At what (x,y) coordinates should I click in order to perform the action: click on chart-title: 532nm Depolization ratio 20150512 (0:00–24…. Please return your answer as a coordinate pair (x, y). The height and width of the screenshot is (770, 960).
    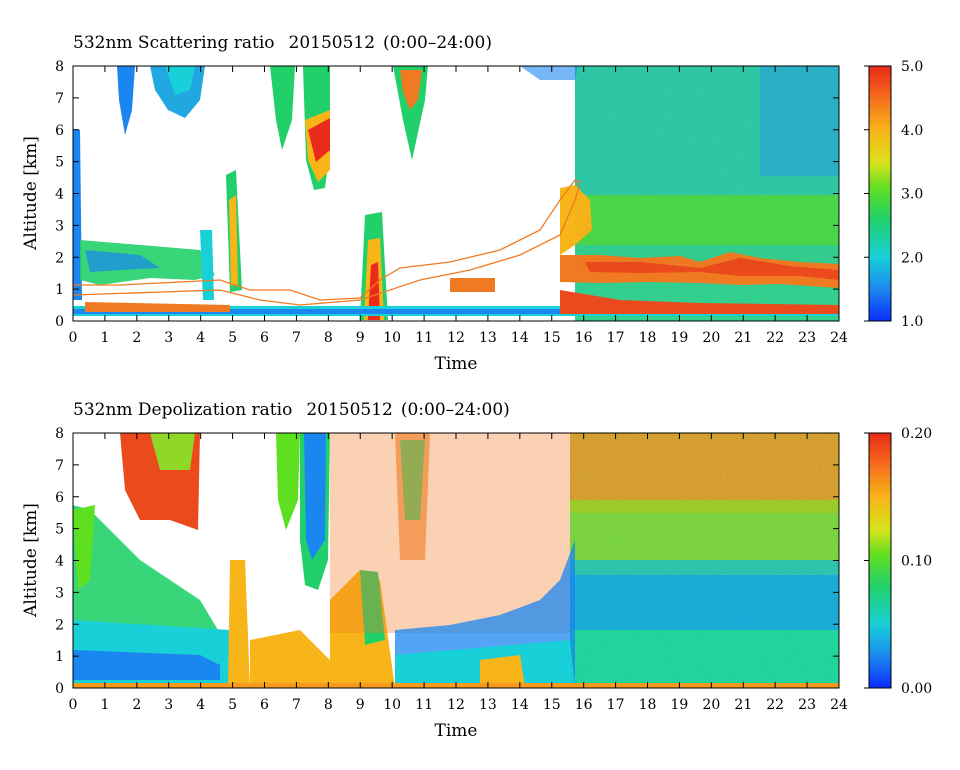
    Looking at the image, I should click on (291, 410).